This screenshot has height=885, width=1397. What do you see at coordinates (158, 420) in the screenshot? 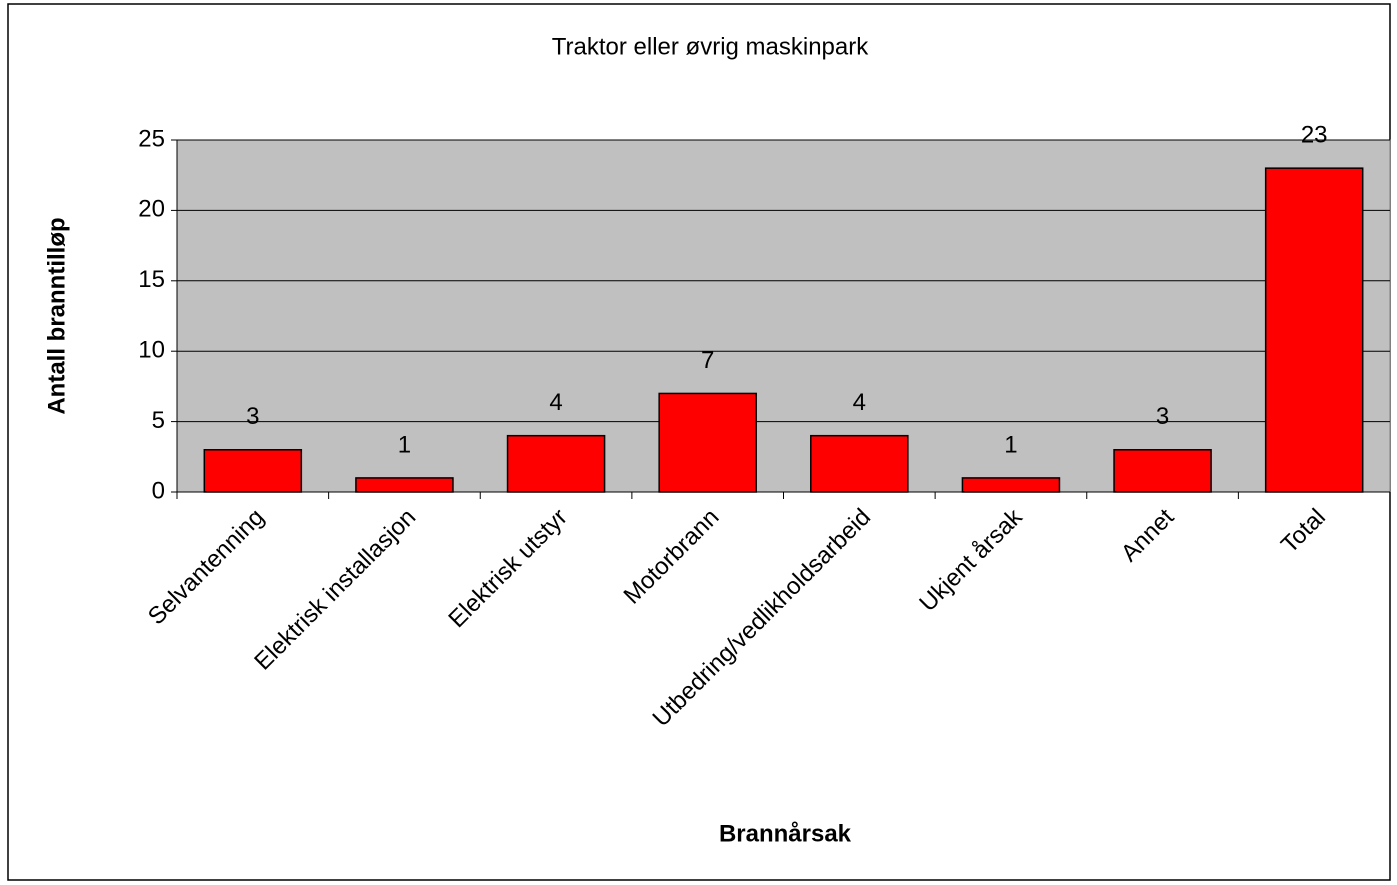
I see `y-tick-label: 5` at bounding box center [158, 420].